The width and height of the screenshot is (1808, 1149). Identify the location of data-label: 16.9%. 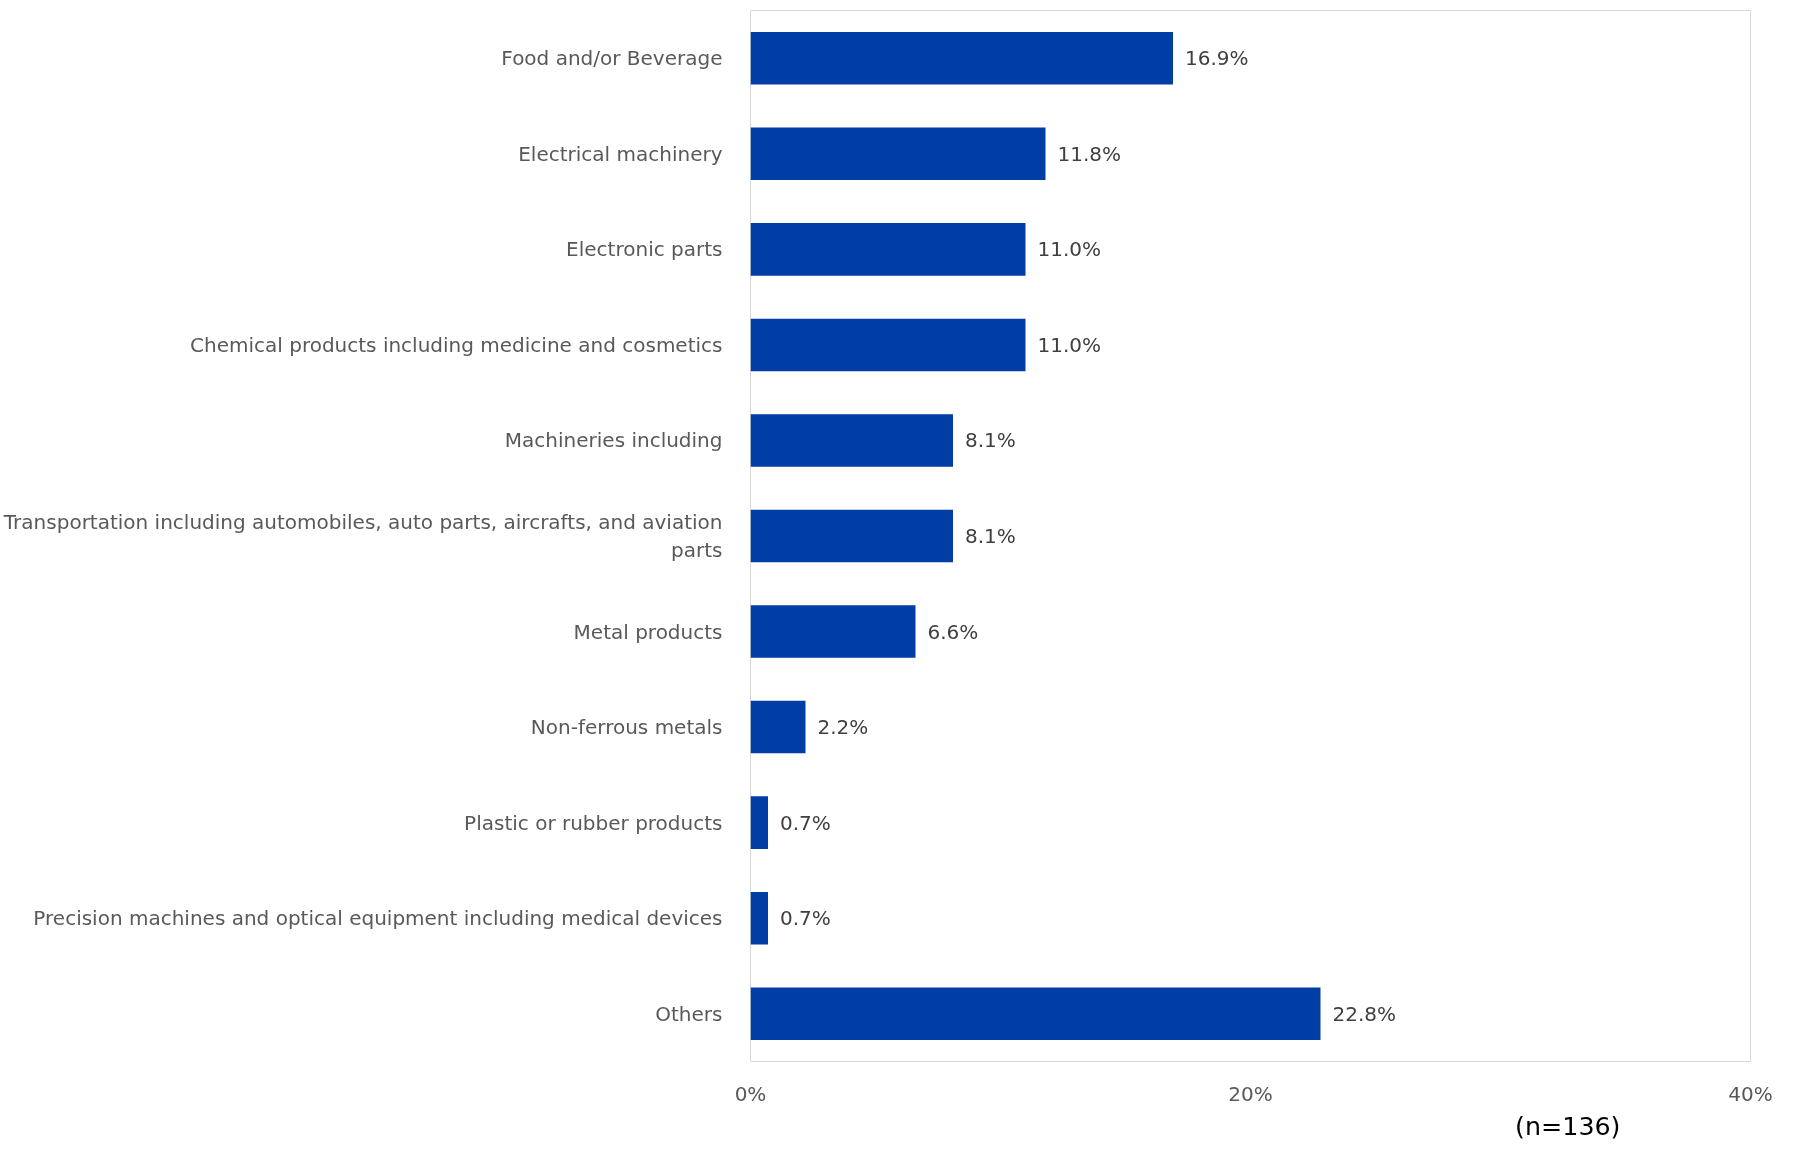
(1217, 58).